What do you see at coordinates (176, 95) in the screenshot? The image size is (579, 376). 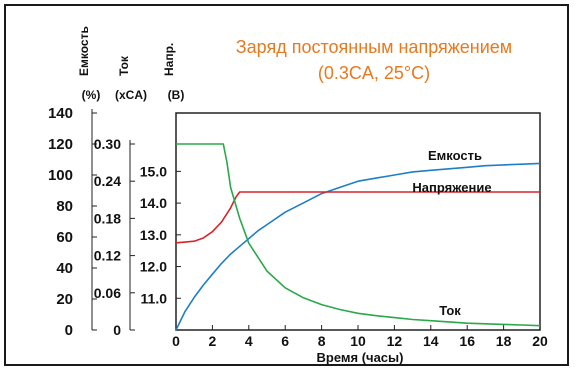 I see `voltage-axis-unit: (В)` at bounding box center [176, 95].